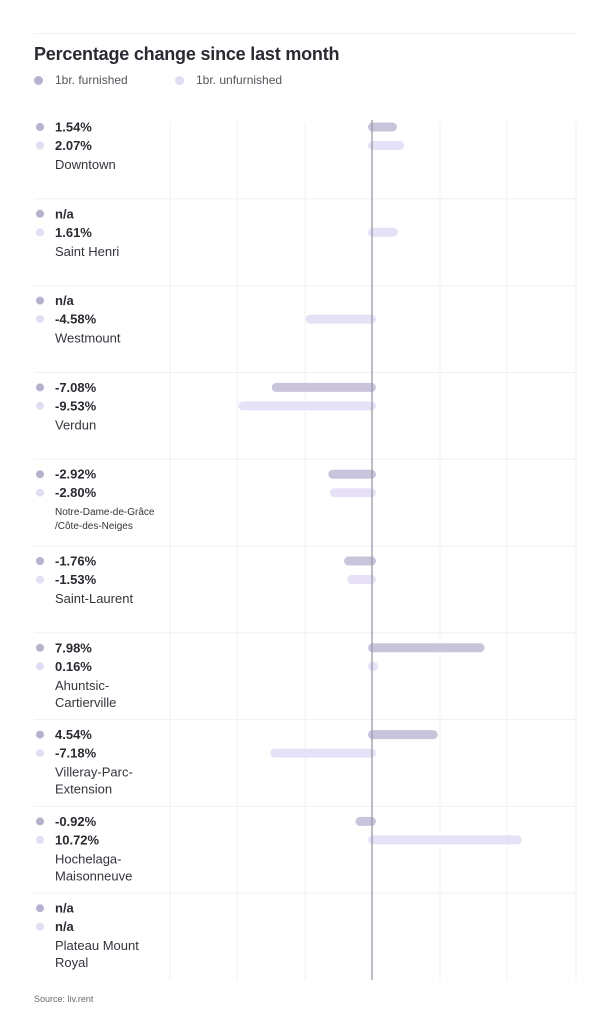  Describe the element at coordinates (76, 387) in the screenshot. I see `value-label: -7.08%` at that location.